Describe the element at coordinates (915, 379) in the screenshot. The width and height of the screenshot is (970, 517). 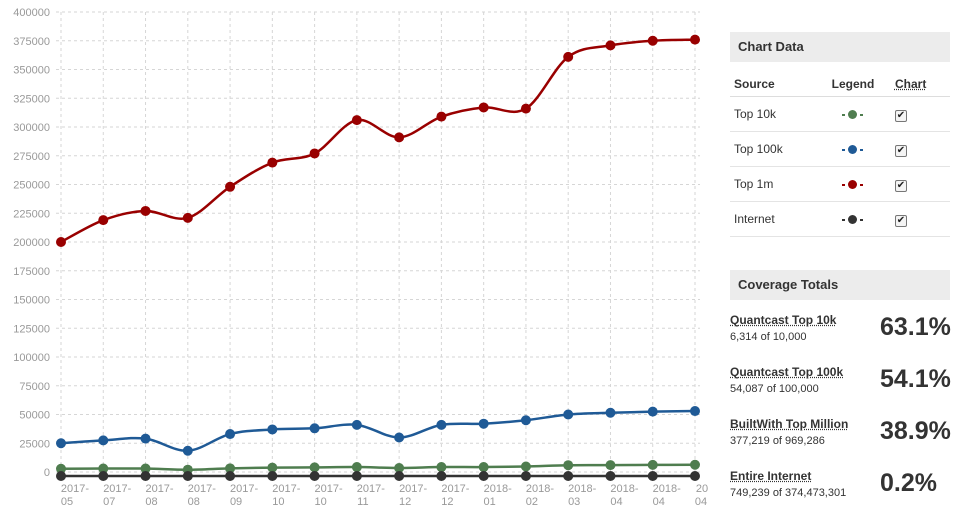
I see `coverage-percent: 54.1%` at that location.